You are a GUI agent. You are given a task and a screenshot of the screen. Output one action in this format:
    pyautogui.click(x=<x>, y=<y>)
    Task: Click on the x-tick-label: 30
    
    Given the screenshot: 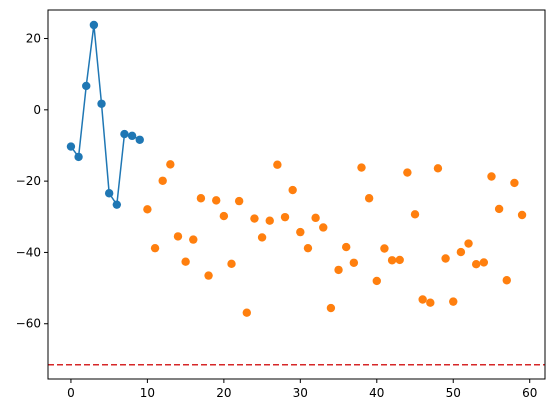 What is the action you would take?
    pyautogui.click(x=300, y=393)
    